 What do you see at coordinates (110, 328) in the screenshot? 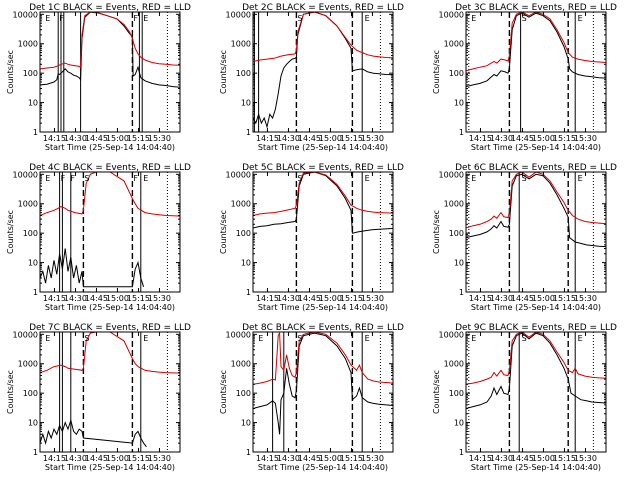
I see `chart-title: Det 7C BLACK = Events, RED = LLD` at bounding box center [110, 328].